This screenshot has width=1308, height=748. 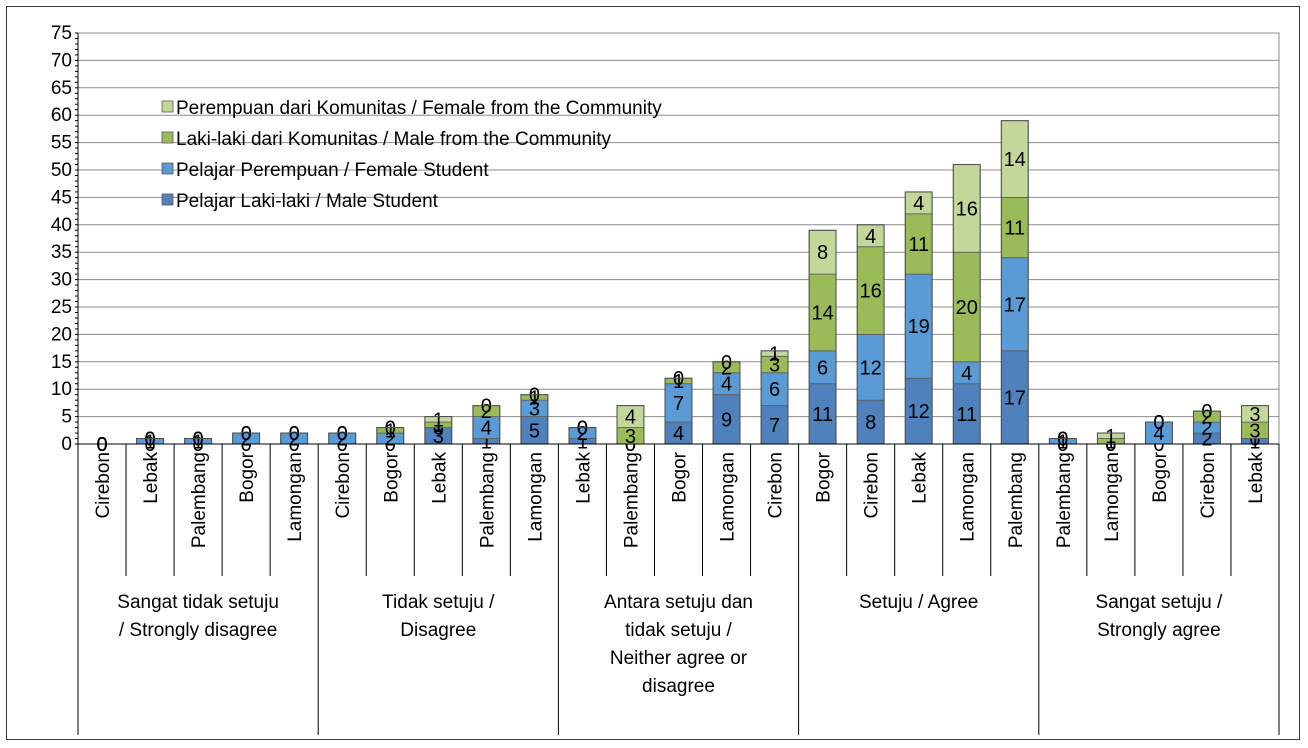 What do you see at coordinates (919, 327) in the screenshot?
I see `data-label: 19` at bounding box center [919, 327].